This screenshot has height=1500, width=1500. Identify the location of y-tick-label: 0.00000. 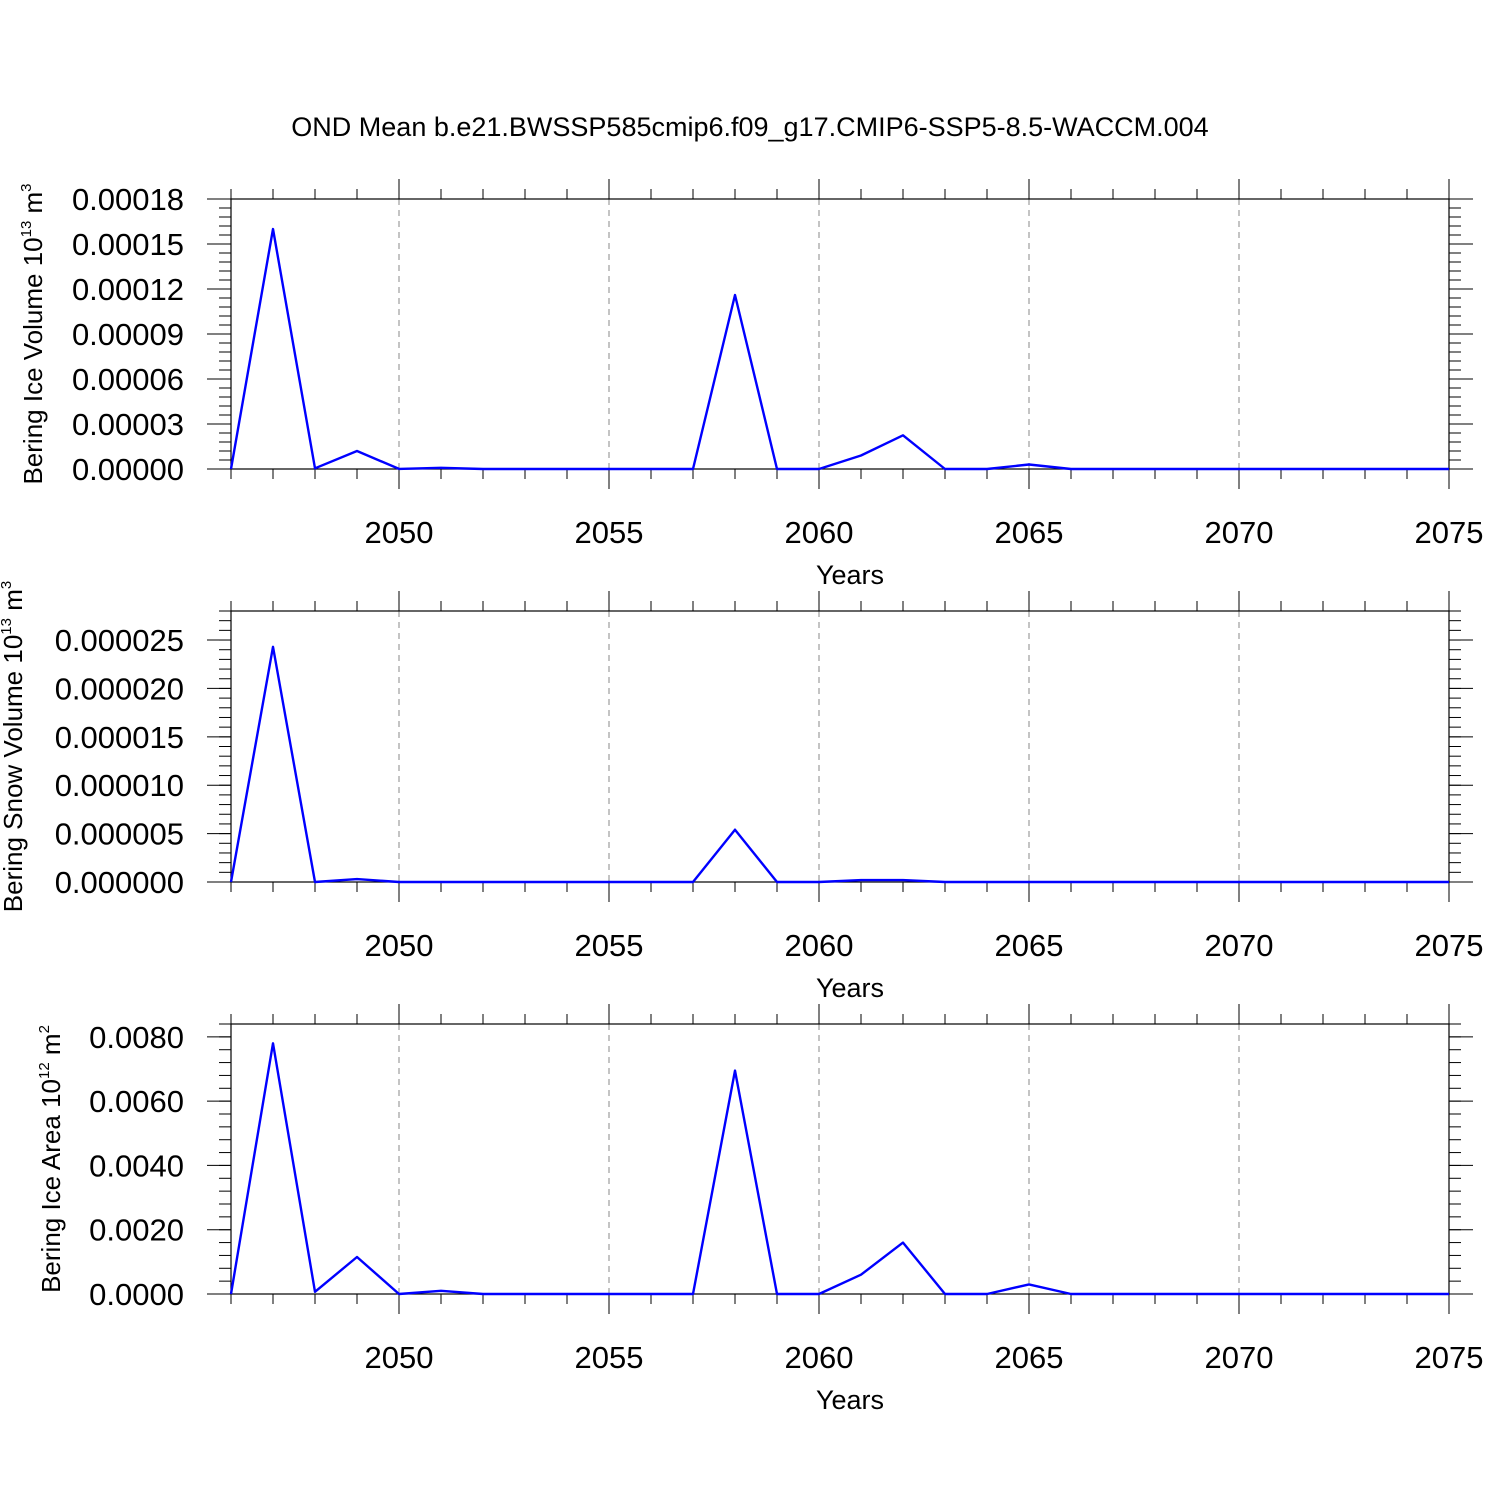
(128, 469).